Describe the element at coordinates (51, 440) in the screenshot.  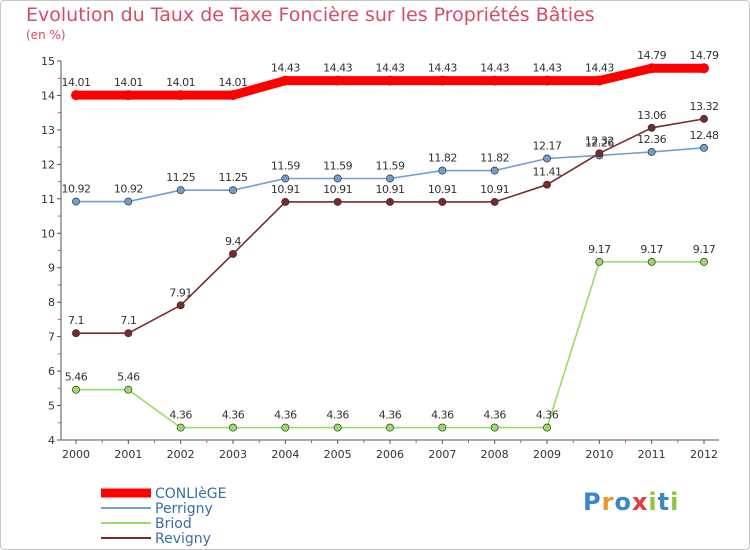
I see `y-tick-label: 4` at that location.